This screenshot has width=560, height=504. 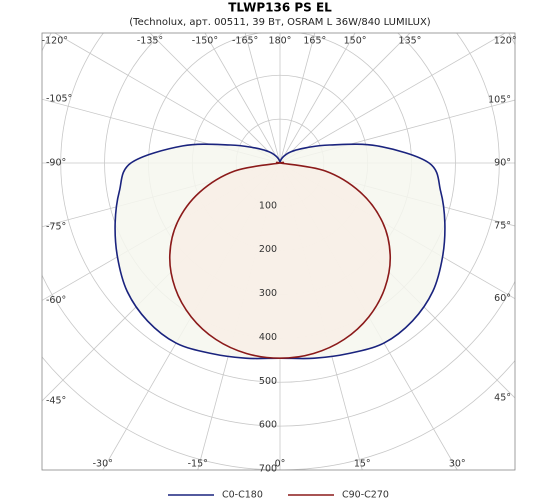 I want to click on angle-label: 0°, so click(x=280, y=464).